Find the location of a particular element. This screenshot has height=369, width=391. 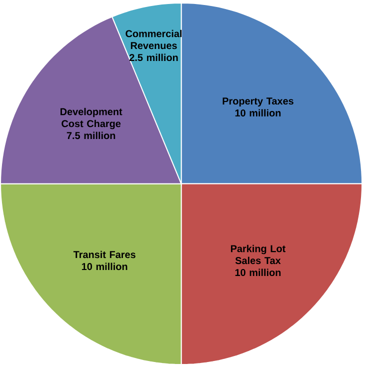

slice-label: Transit Fares is located at coordinates (104, 254).